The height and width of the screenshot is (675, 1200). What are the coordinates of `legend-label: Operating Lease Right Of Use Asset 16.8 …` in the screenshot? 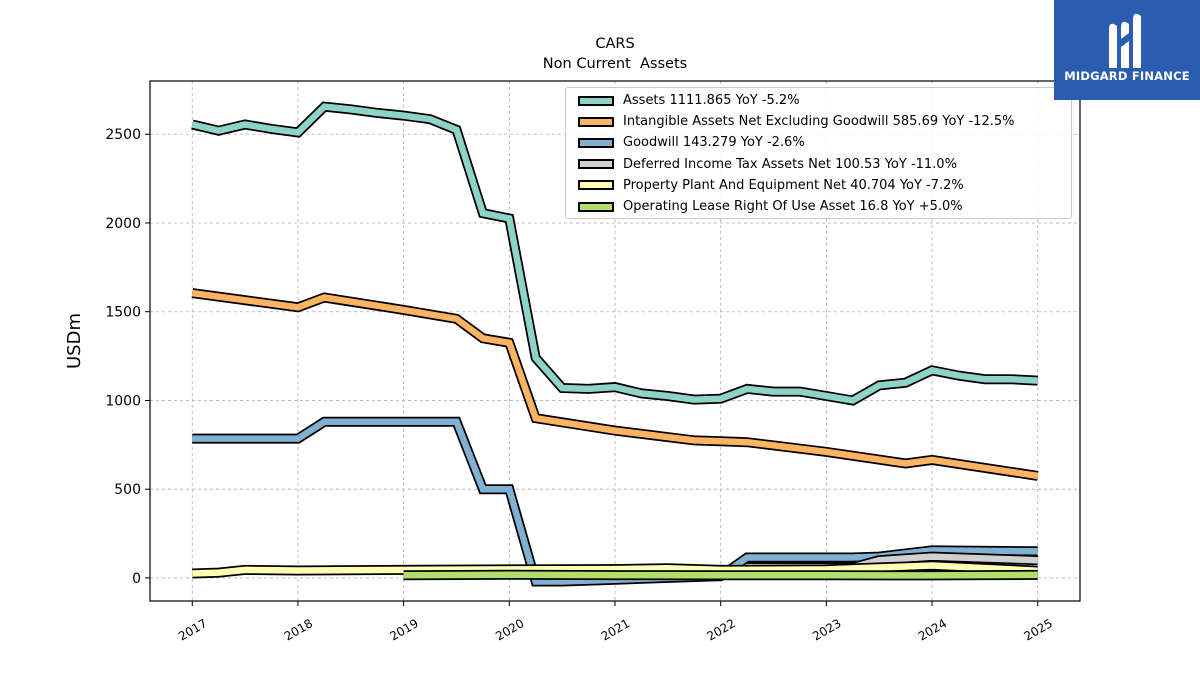 It's located at (793, 207).